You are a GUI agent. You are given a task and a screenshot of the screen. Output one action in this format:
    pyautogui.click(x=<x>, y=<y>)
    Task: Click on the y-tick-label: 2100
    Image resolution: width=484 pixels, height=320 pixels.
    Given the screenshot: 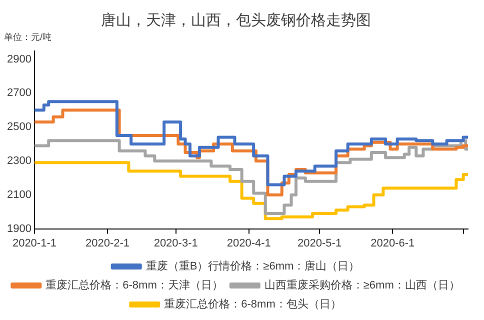 What is the action you would take?
    pyautogui.click(x=19, y=194)
    